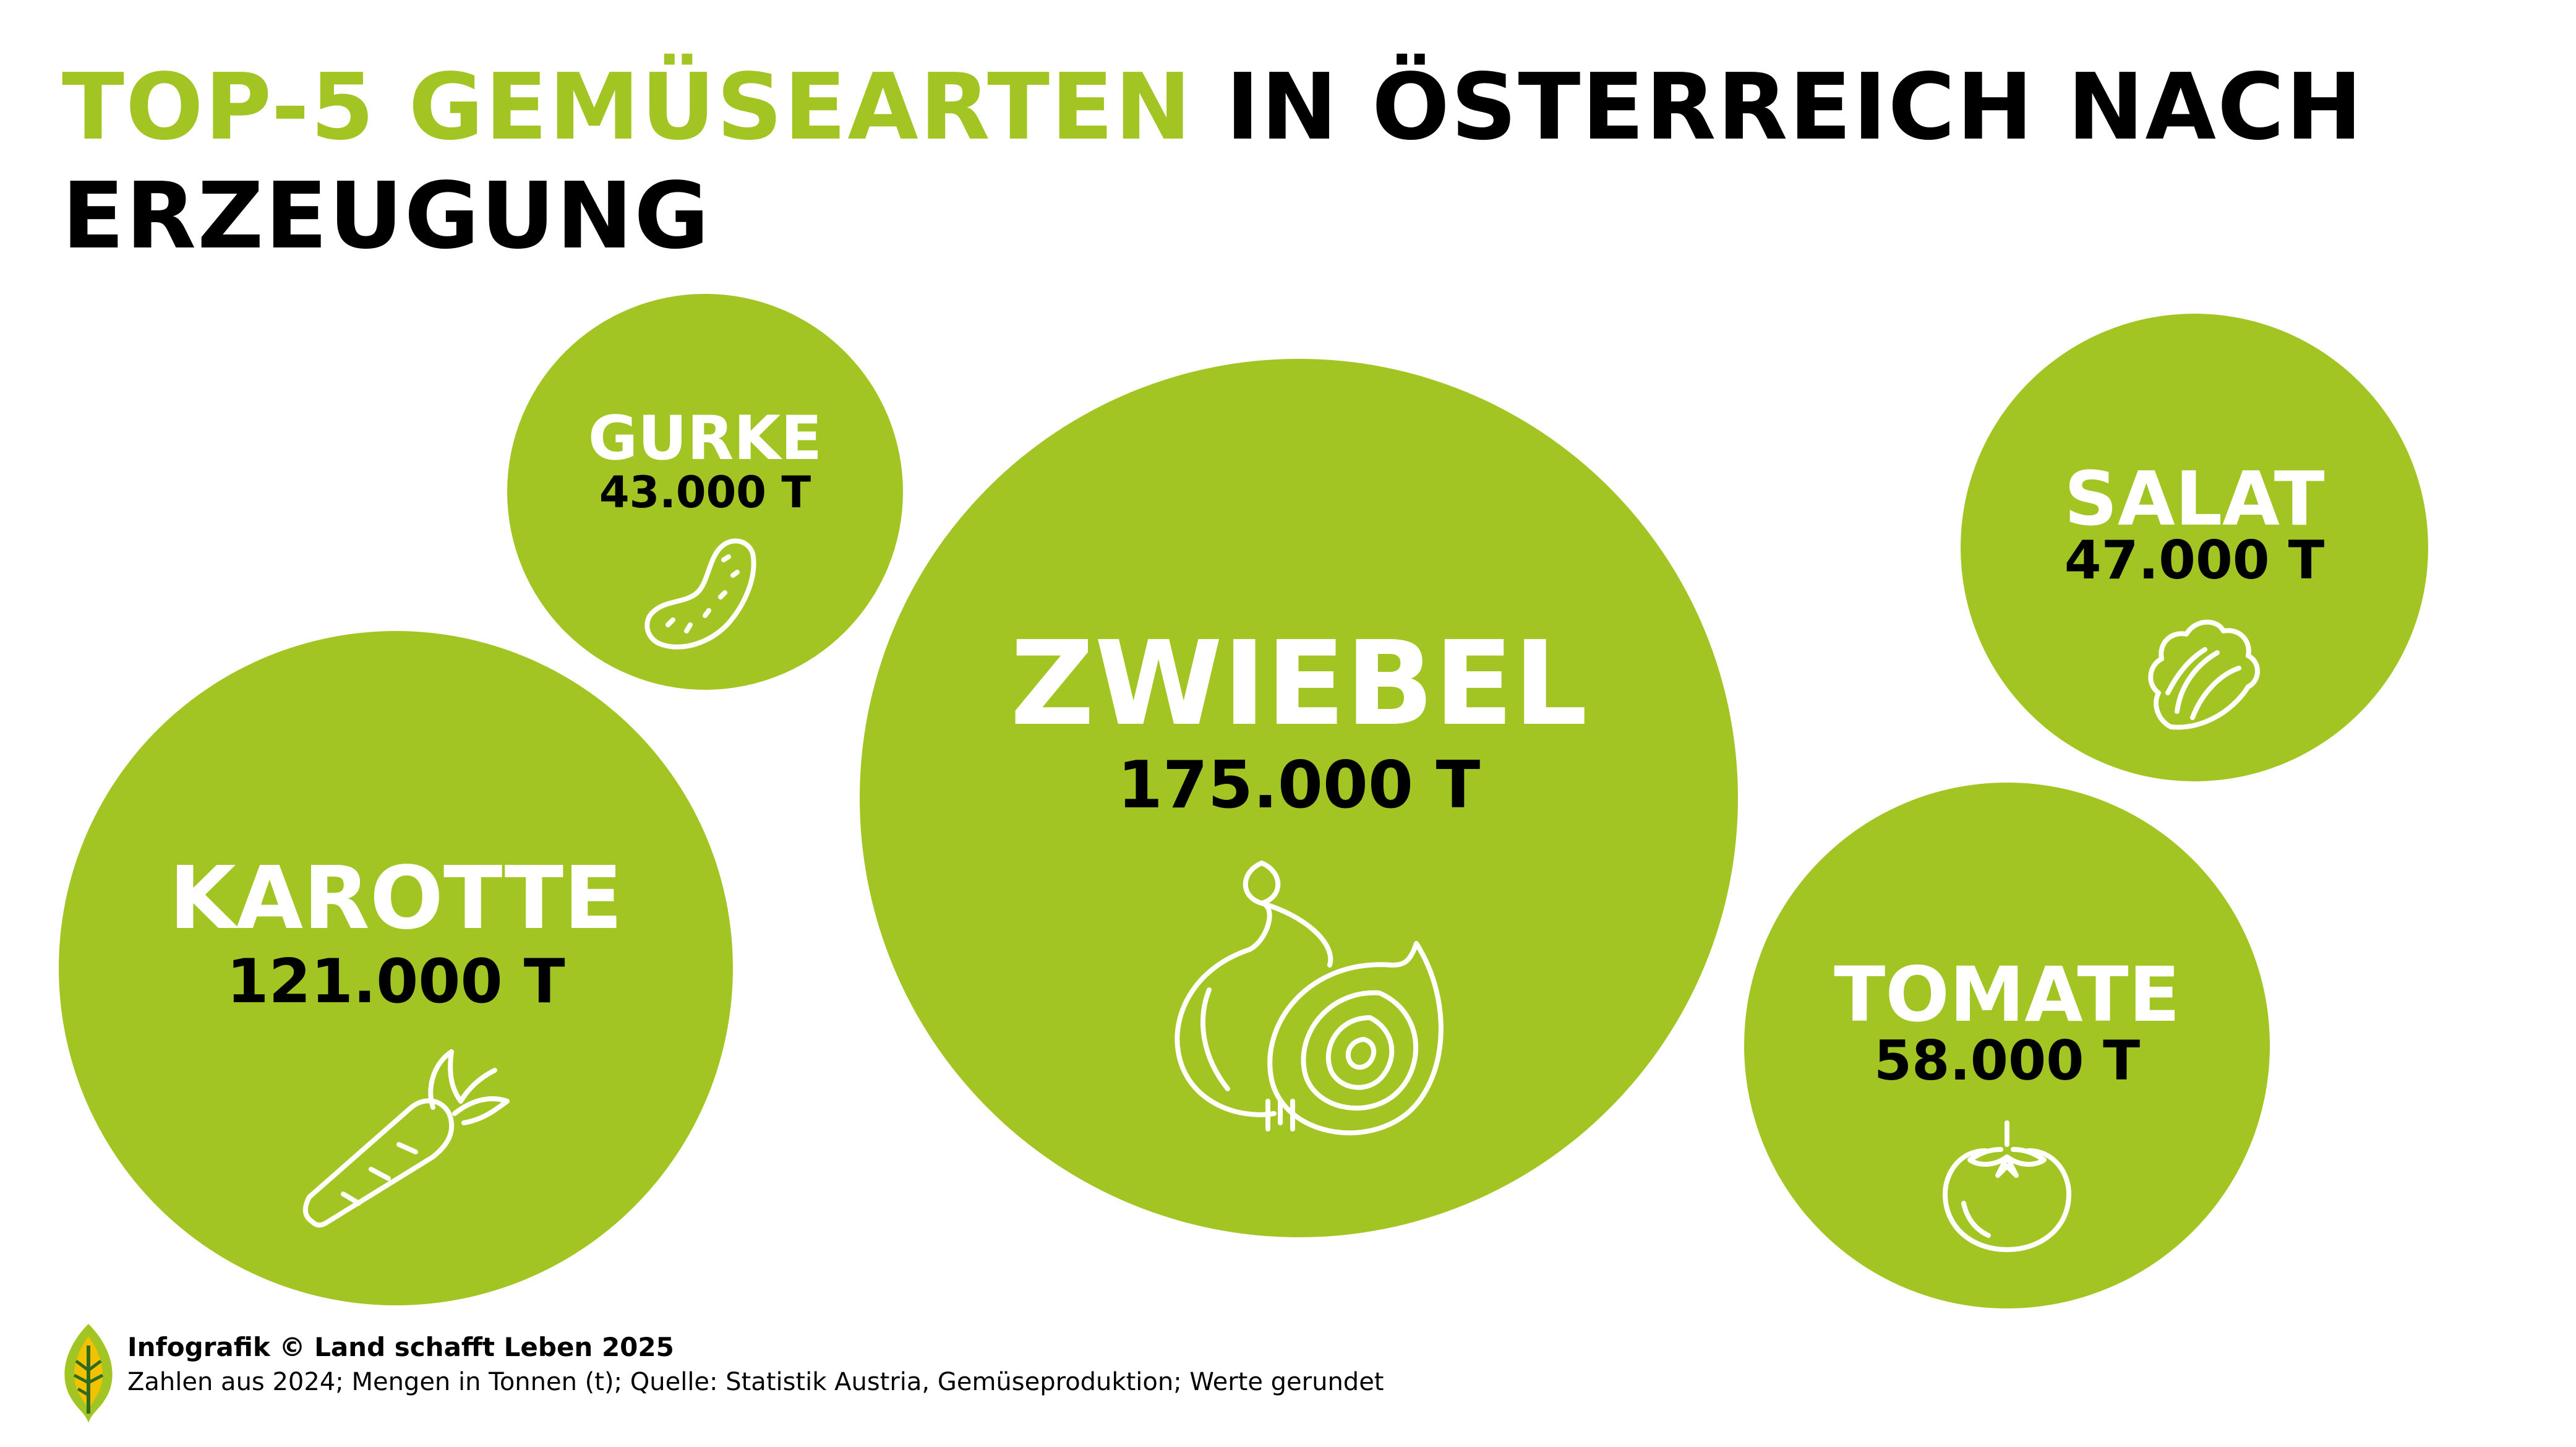 The height and width of the screenshot is (1447, 2576). I want to click on cucumber-icon, so click(700, 594).